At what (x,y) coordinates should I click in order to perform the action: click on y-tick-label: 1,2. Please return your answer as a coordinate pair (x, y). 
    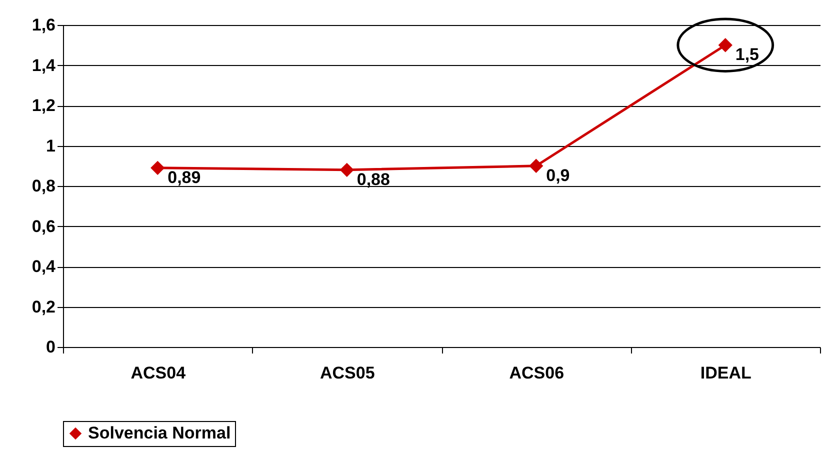
    Looking at the image, I should click on (44, 105).